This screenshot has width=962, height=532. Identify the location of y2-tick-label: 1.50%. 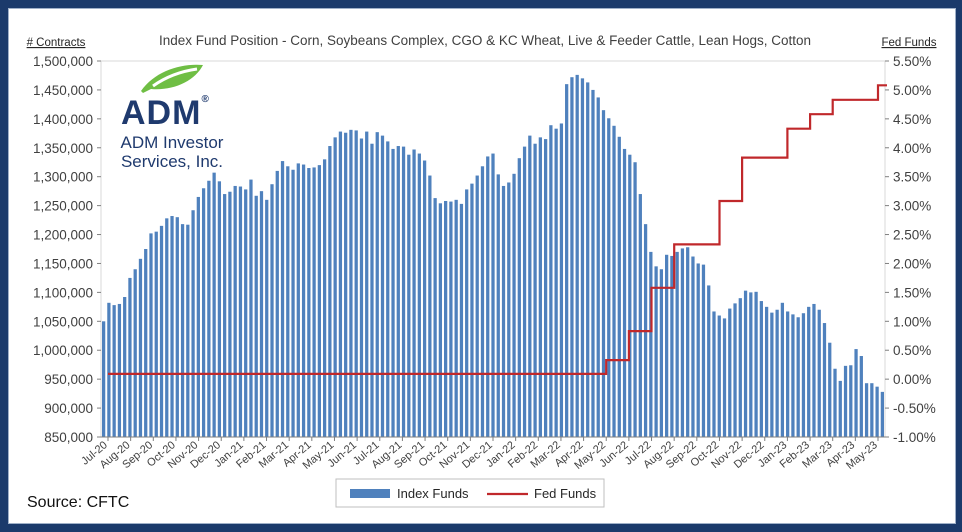
(912, 292).